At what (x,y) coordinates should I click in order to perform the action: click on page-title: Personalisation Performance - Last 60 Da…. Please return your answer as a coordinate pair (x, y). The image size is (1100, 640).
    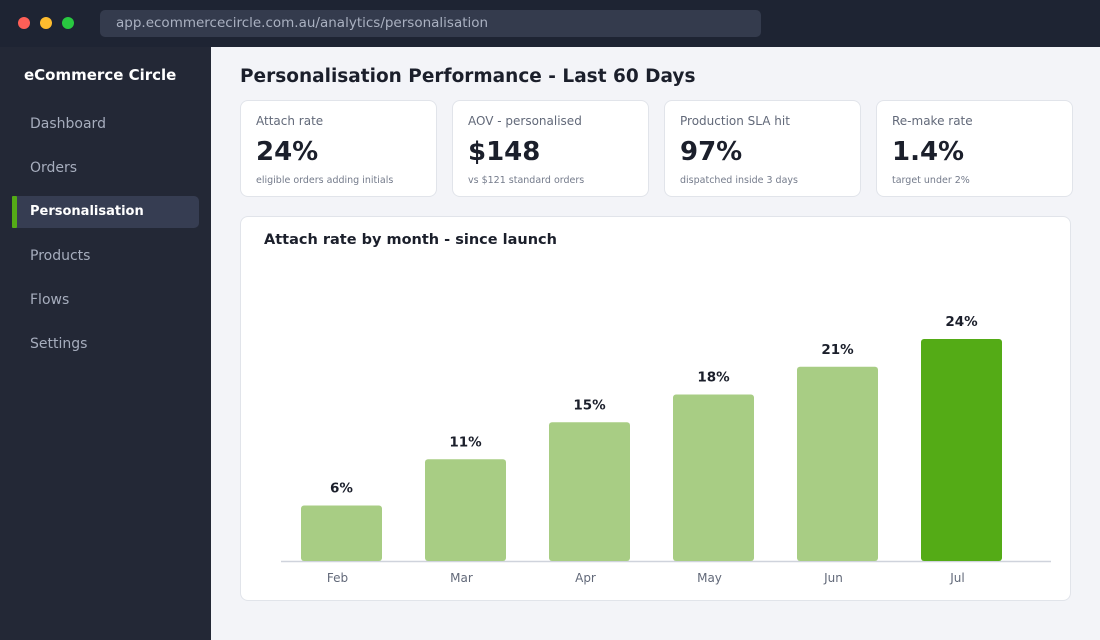
    Looking at the image, I should click on (468, 76).